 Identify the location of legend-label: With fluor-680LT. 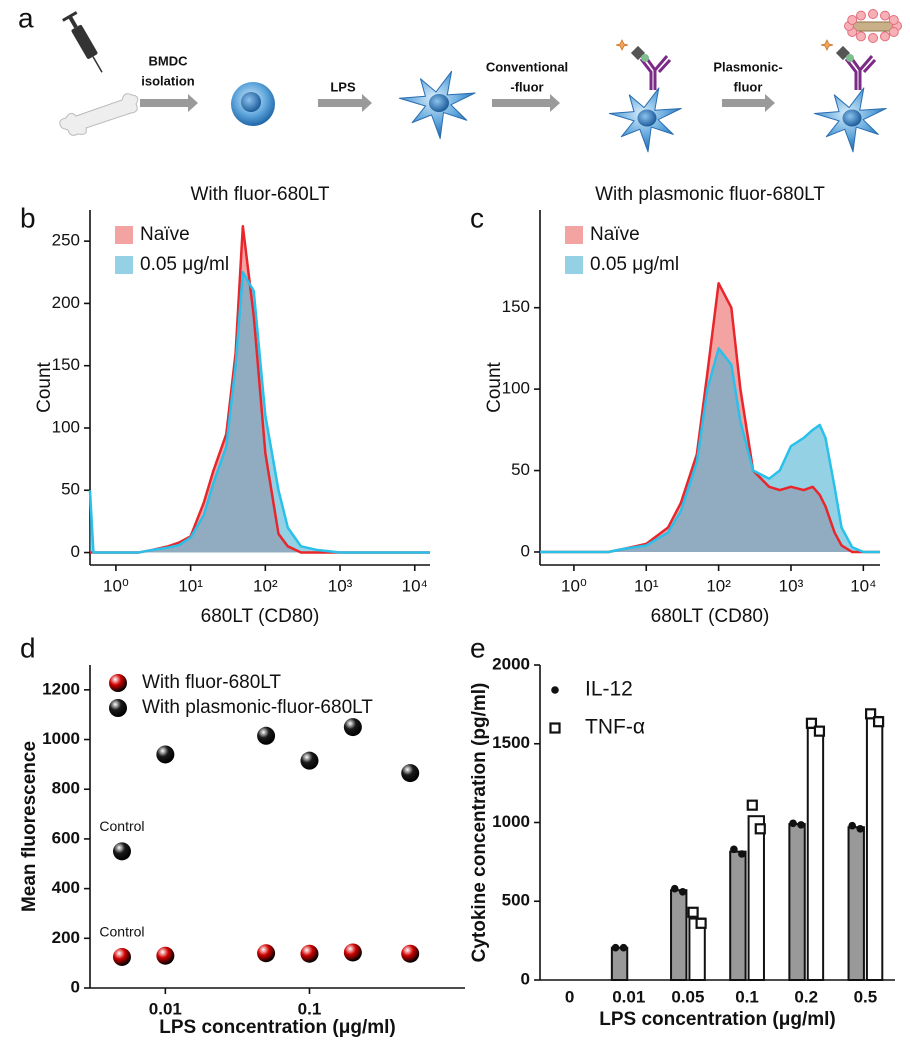
(211, 682).